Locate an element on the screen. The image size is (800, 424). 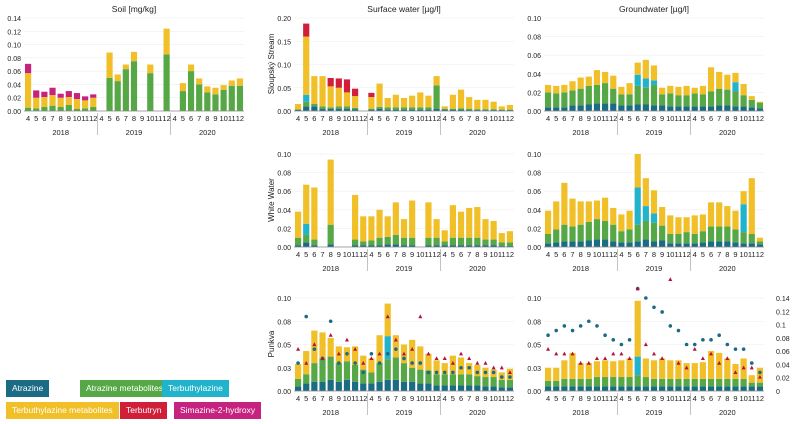
x-tick-label: 8 is located at coordinates (727, 254).